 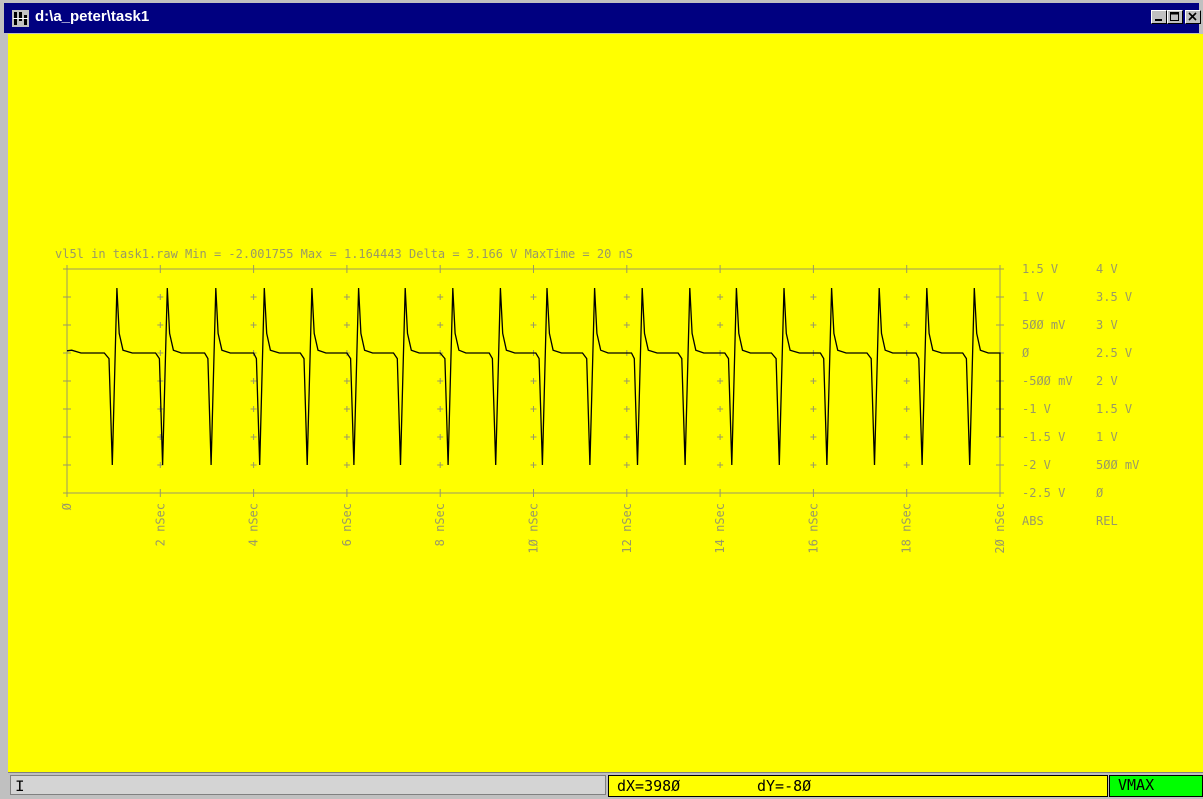 What do you see at coordinates (649, 786) in the screenshot?
I see `dx-readout: dX=398Ø` at bounding box center [649, 786].